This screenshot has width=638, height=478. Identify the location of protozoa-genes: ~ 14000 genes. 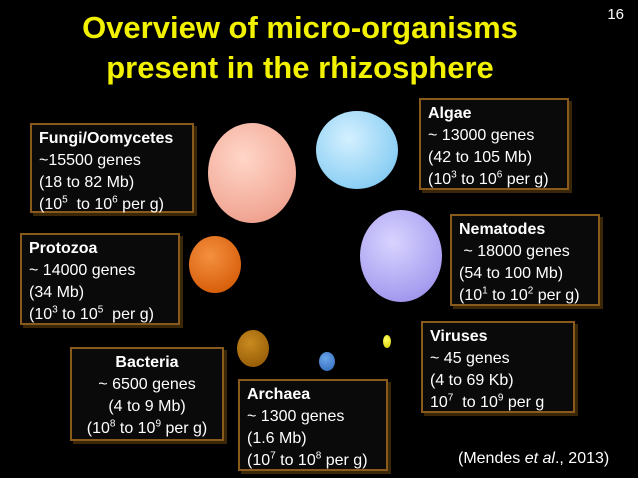
(82, 270).